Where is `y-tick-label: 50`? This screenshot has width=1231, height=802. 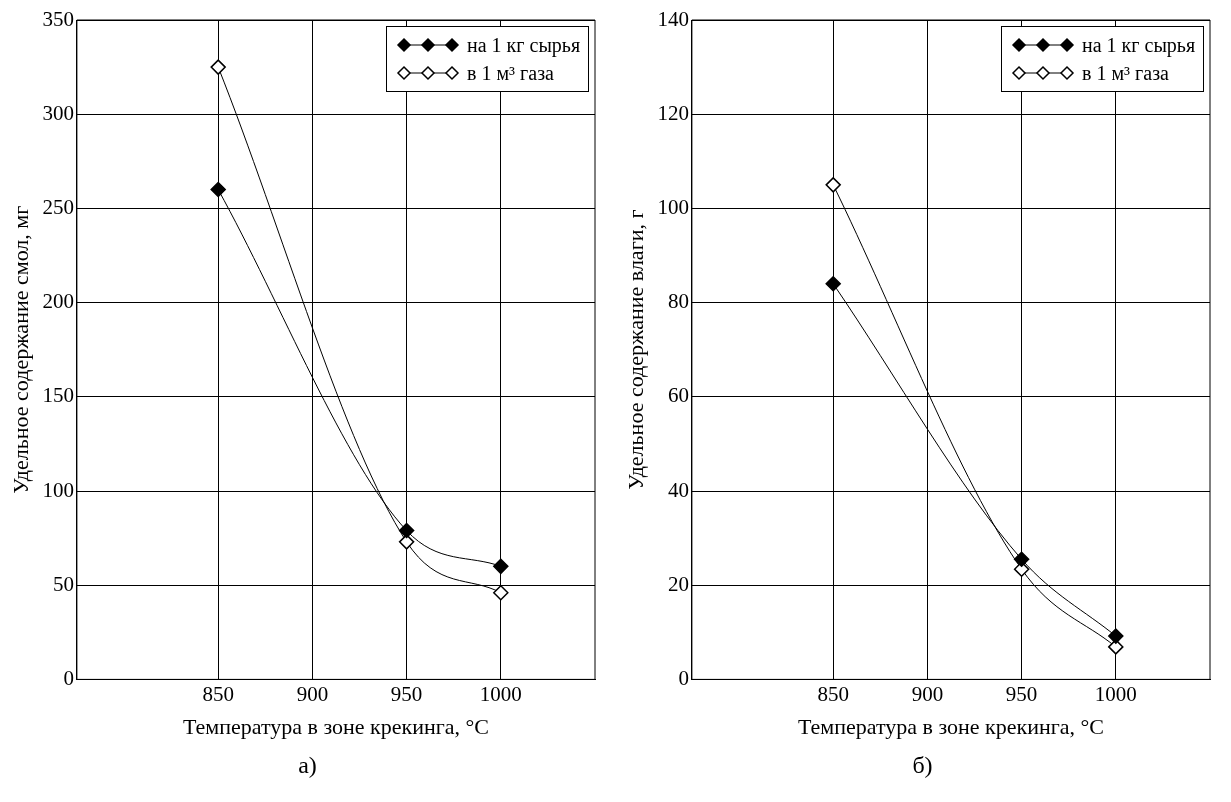 y-tick-label: 50 is located at coordinates (63, 583).